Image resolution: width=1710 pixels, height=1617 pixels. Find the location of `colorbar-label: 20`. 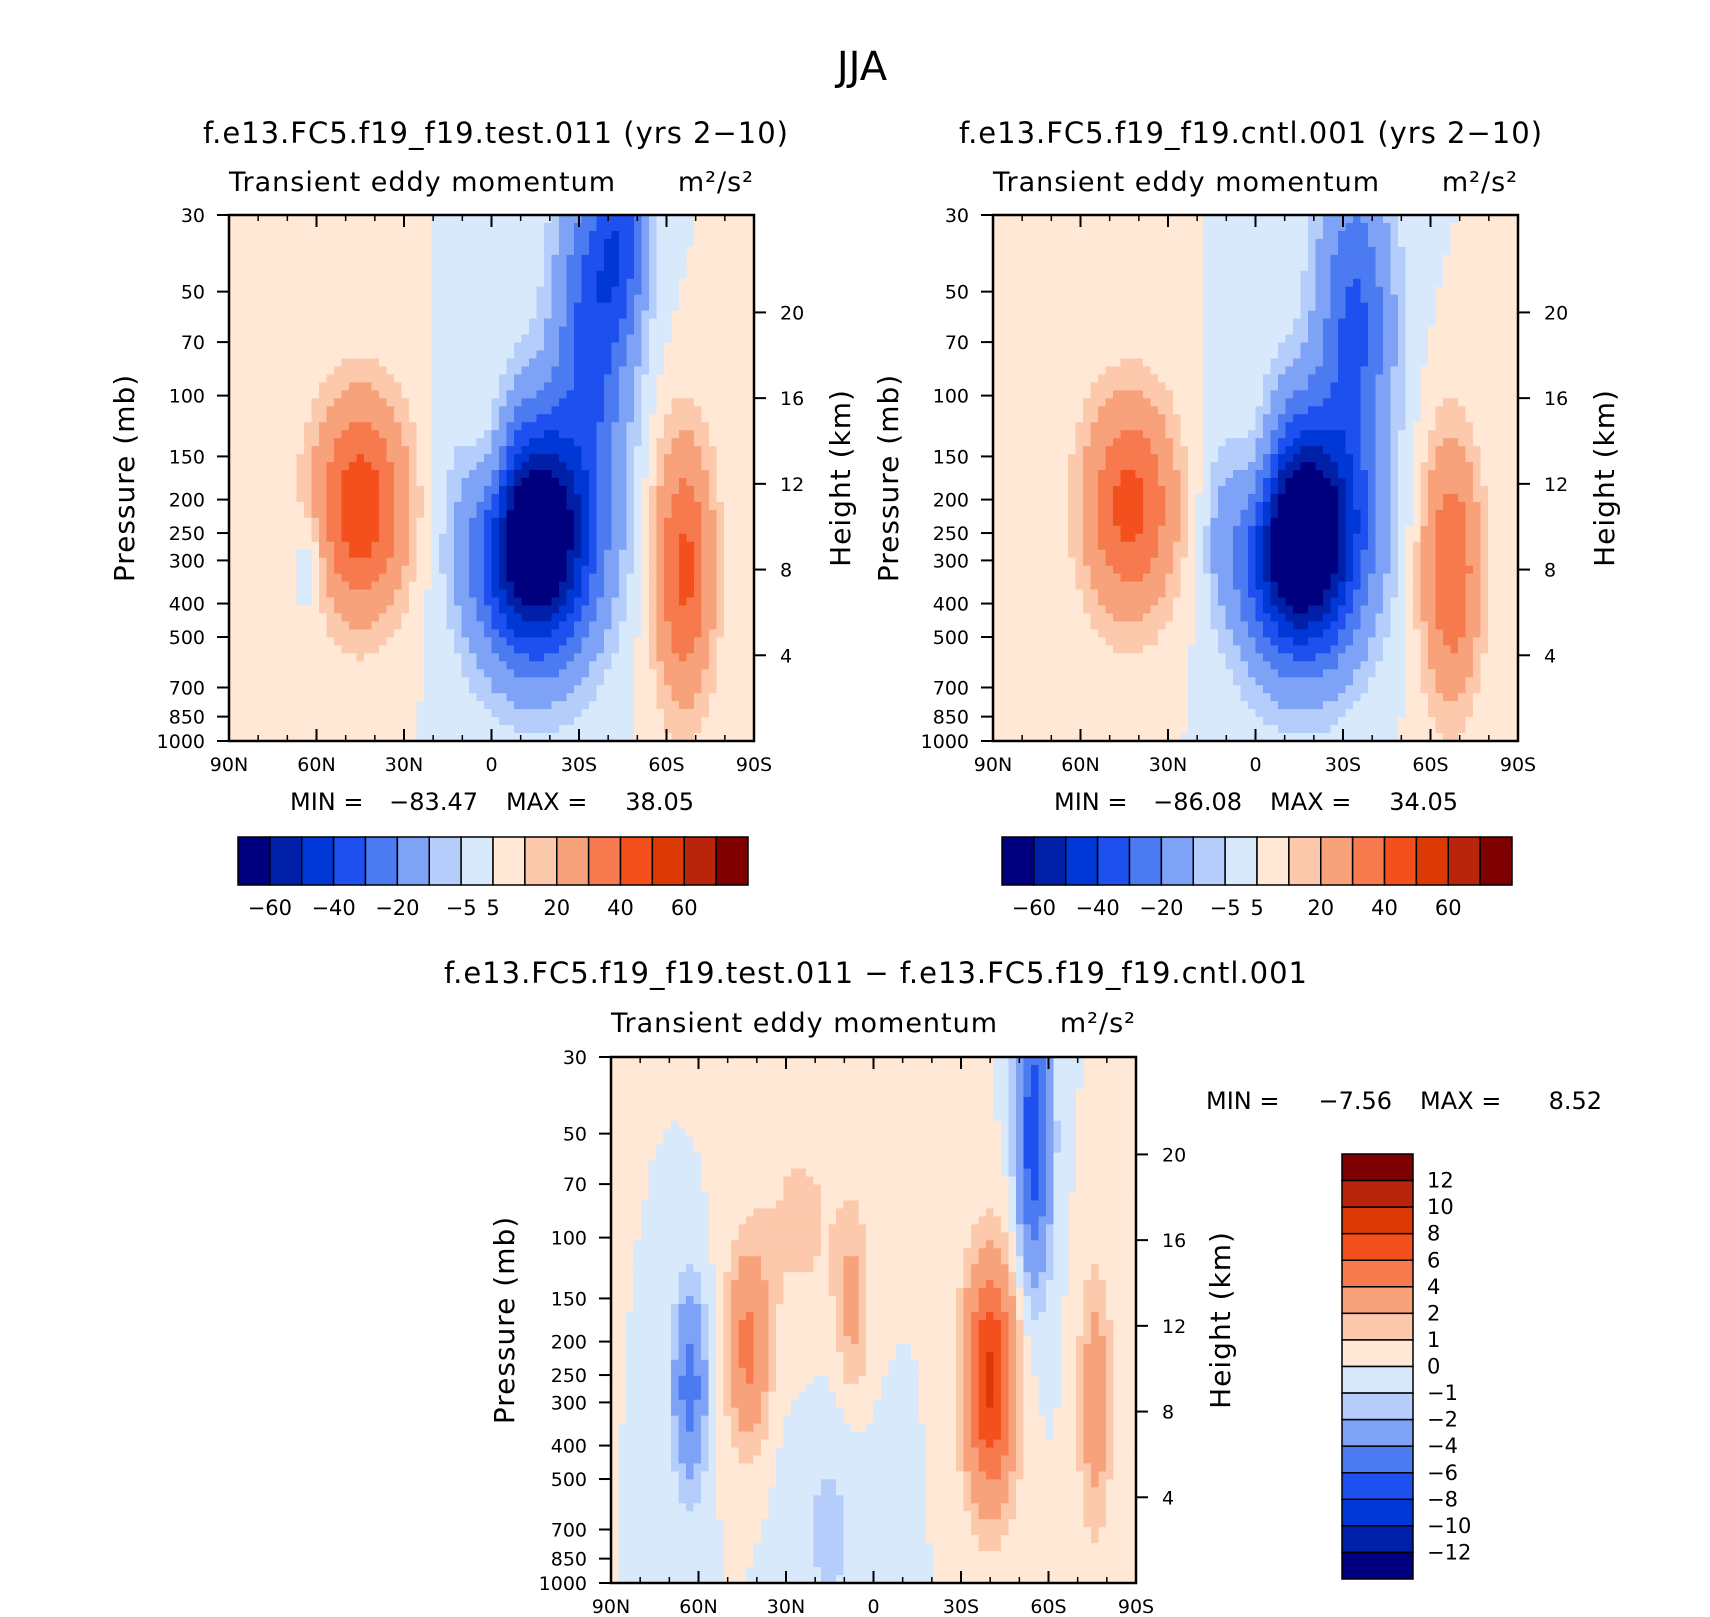

colorbar-label: 20 is located at coordinates (556, 908).